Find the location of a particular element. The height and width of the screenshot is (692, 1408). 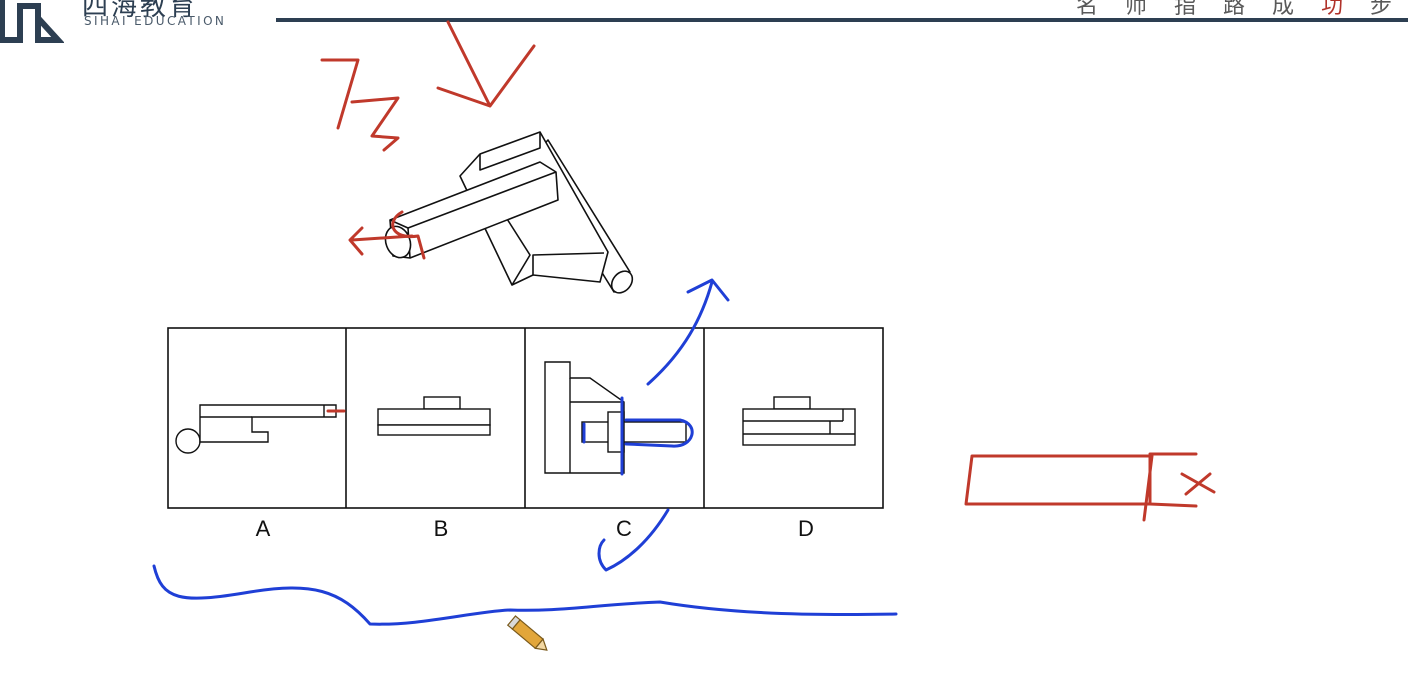

red-view-arrow is located at coordinates (486, 64).